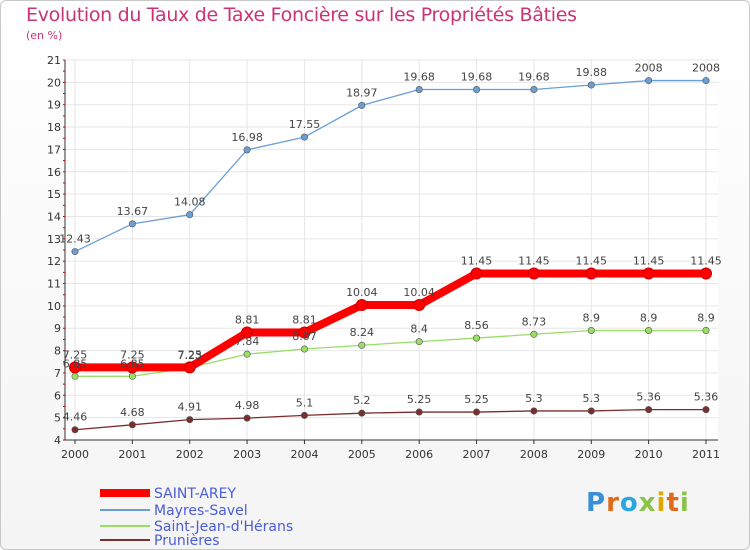 The width and height of the screenshot is (750, 550). Describe the element at coordinates (75, 454) in the screenshot. I see `x-tick-label: 2000` at that location.